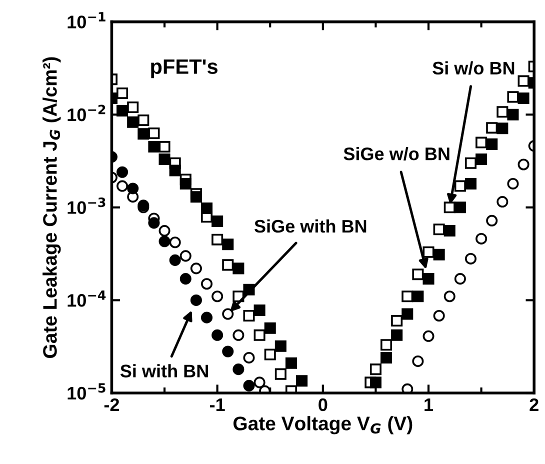 The image size is (545, 464). Describe the element at coordinates (322, 425) in the screenshot. I see `x-axis-title: Gate Voltage V$_{G}$ (V)` at that location.